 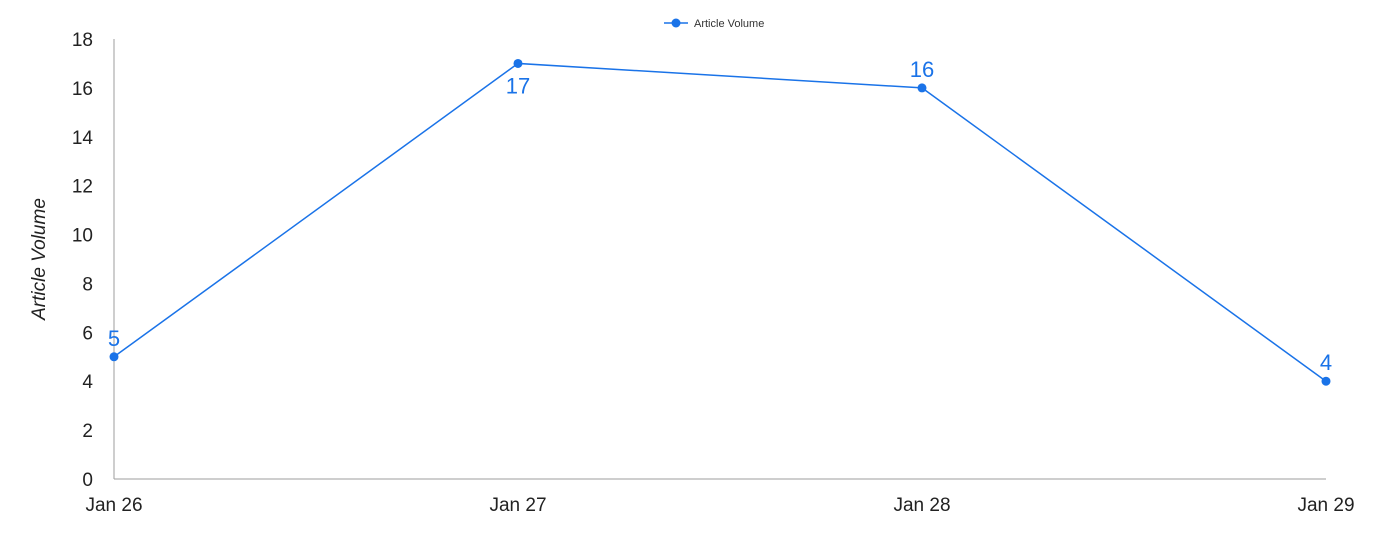 What do you see at coordinates (922, 69) in the screenshot?
I see `data-label: 16` at bounding box center [922, 69].